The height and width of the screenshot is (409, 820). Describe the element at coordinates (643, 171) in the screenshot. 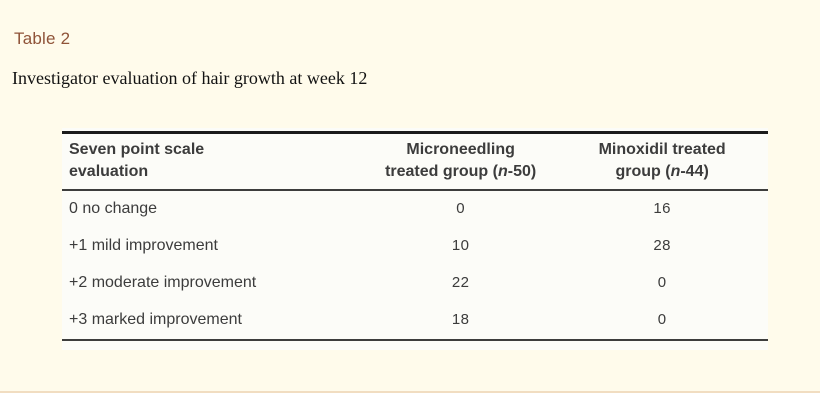

I see `header-text: group (` at that location.